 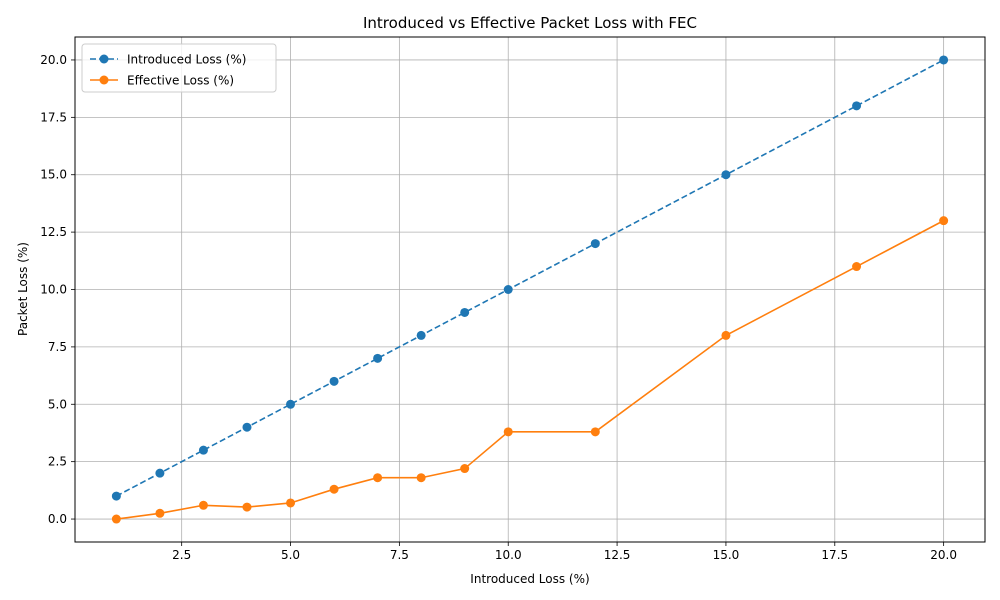 I want to click on legend-label-introduced: Introduced Loss (%), so click(x=186, y=60).